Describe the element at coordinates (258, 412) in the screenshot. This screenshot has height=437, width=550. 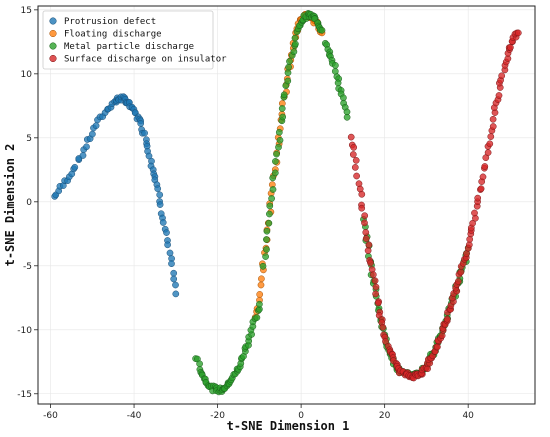
I see `x-axis-ticks: -60 -40 -20 0 20 40` at that location.